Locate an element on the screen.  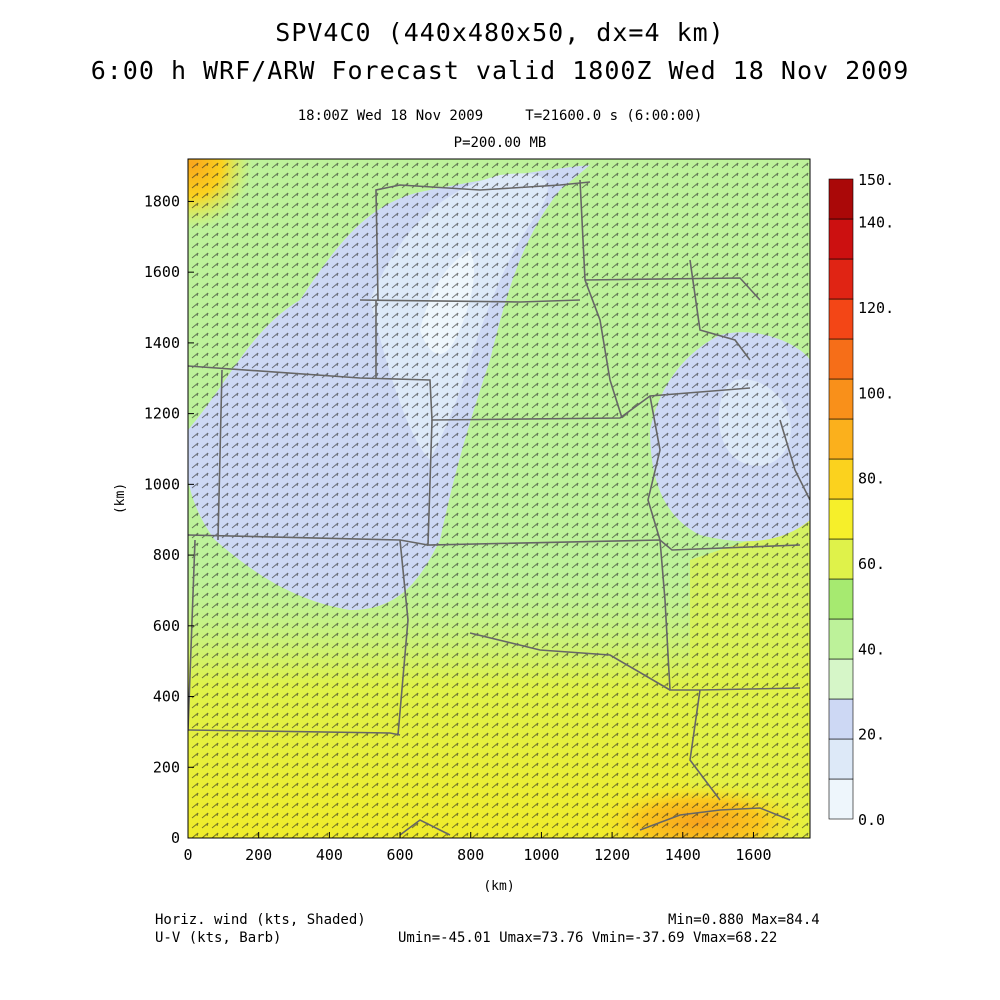
y-tick-label: 1800 is located at coordinates (162, 201).